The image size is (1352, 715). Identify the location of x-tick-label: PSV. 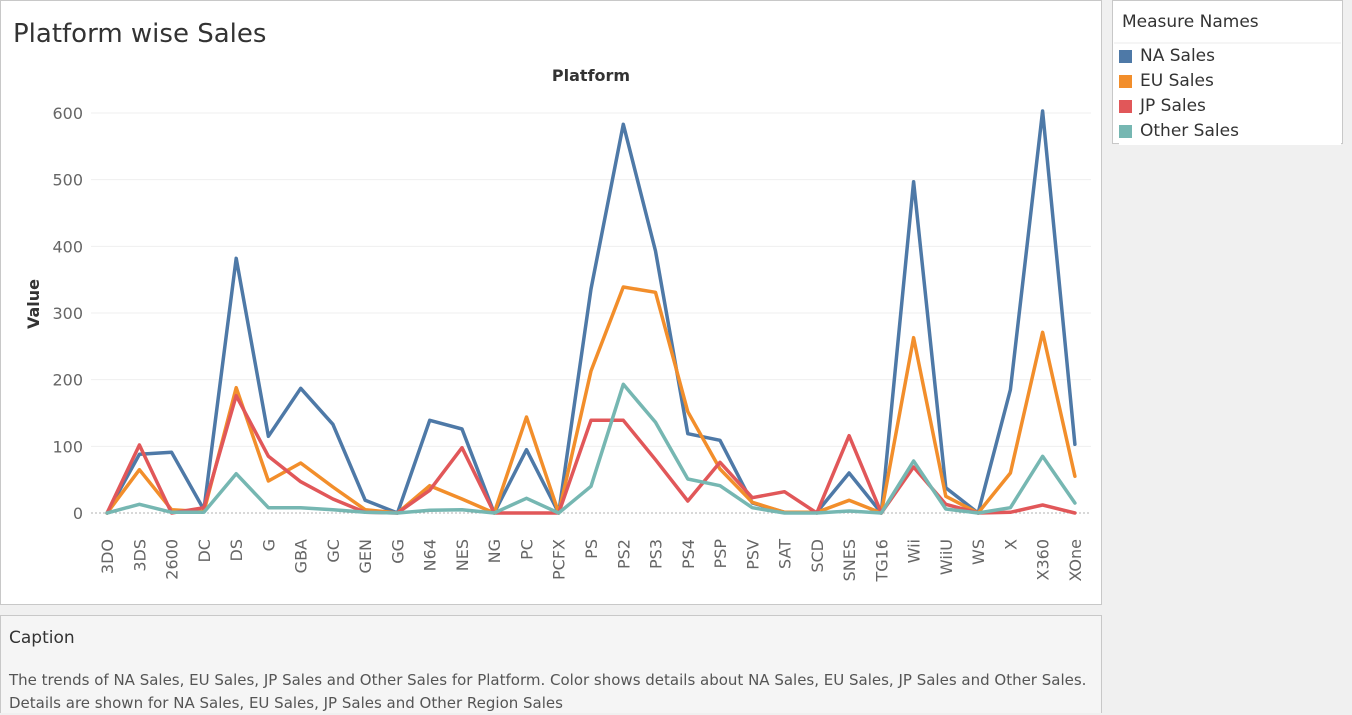
(752, 554).